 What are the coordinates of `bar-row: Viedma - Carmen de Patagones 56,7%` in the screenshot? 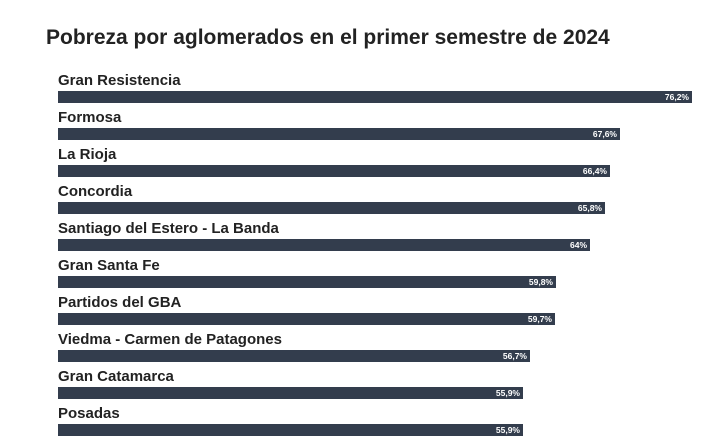 It's located at (378, 349).